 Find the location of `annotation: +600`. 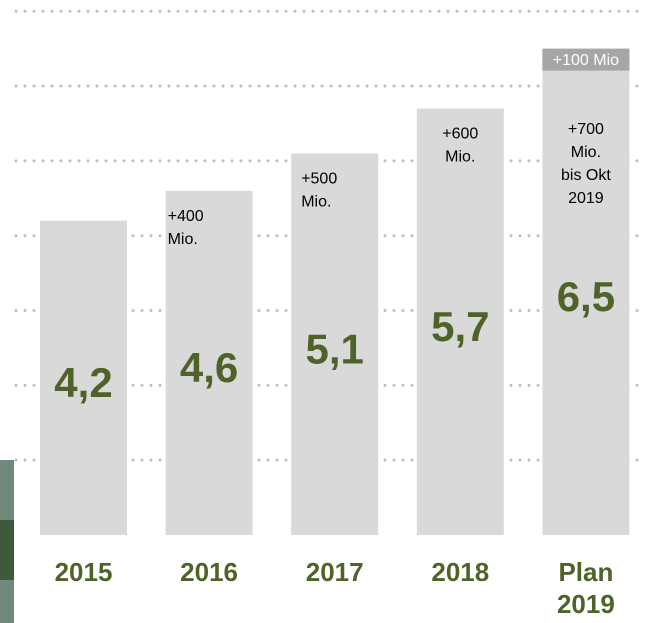

annotation: +600 is located at coordinates (460, 134).